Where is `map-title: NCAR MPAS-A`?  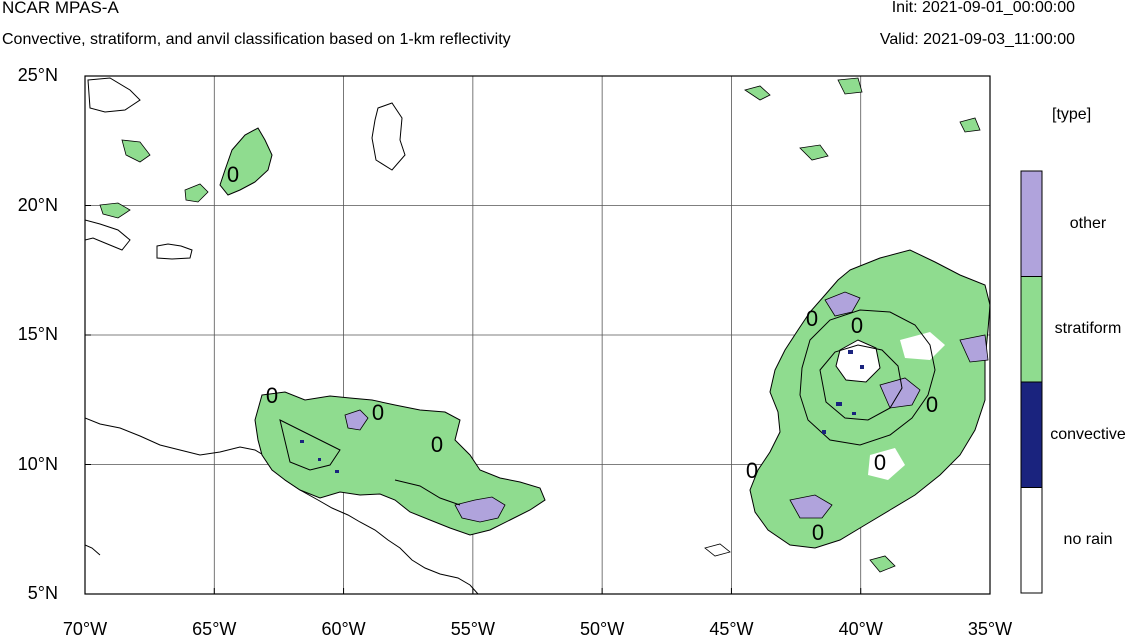
map-title: NCAR MPAS-A is located at coordinates (60, 8).